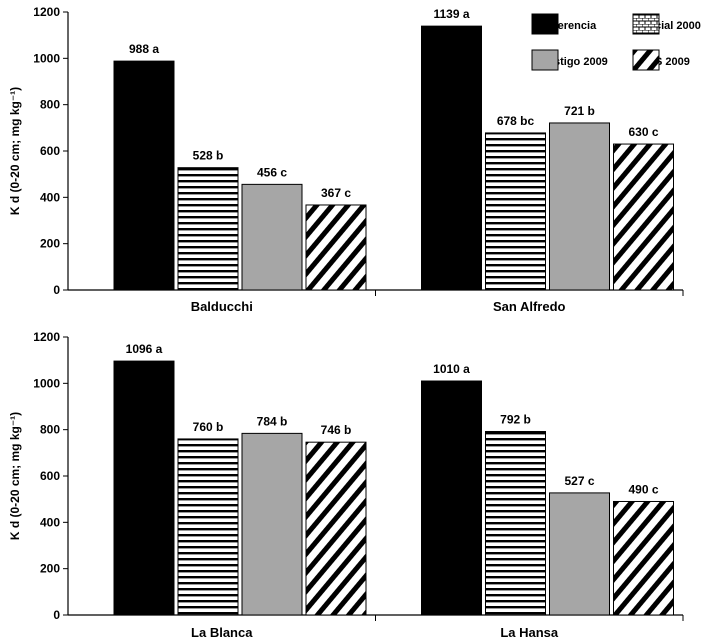 The height and width of the screenshot is (642, 720). What do you see at coordinates (222, 306) in the screenshot?
I see `category-label: Balducchi` at bounding box center [222, 306].